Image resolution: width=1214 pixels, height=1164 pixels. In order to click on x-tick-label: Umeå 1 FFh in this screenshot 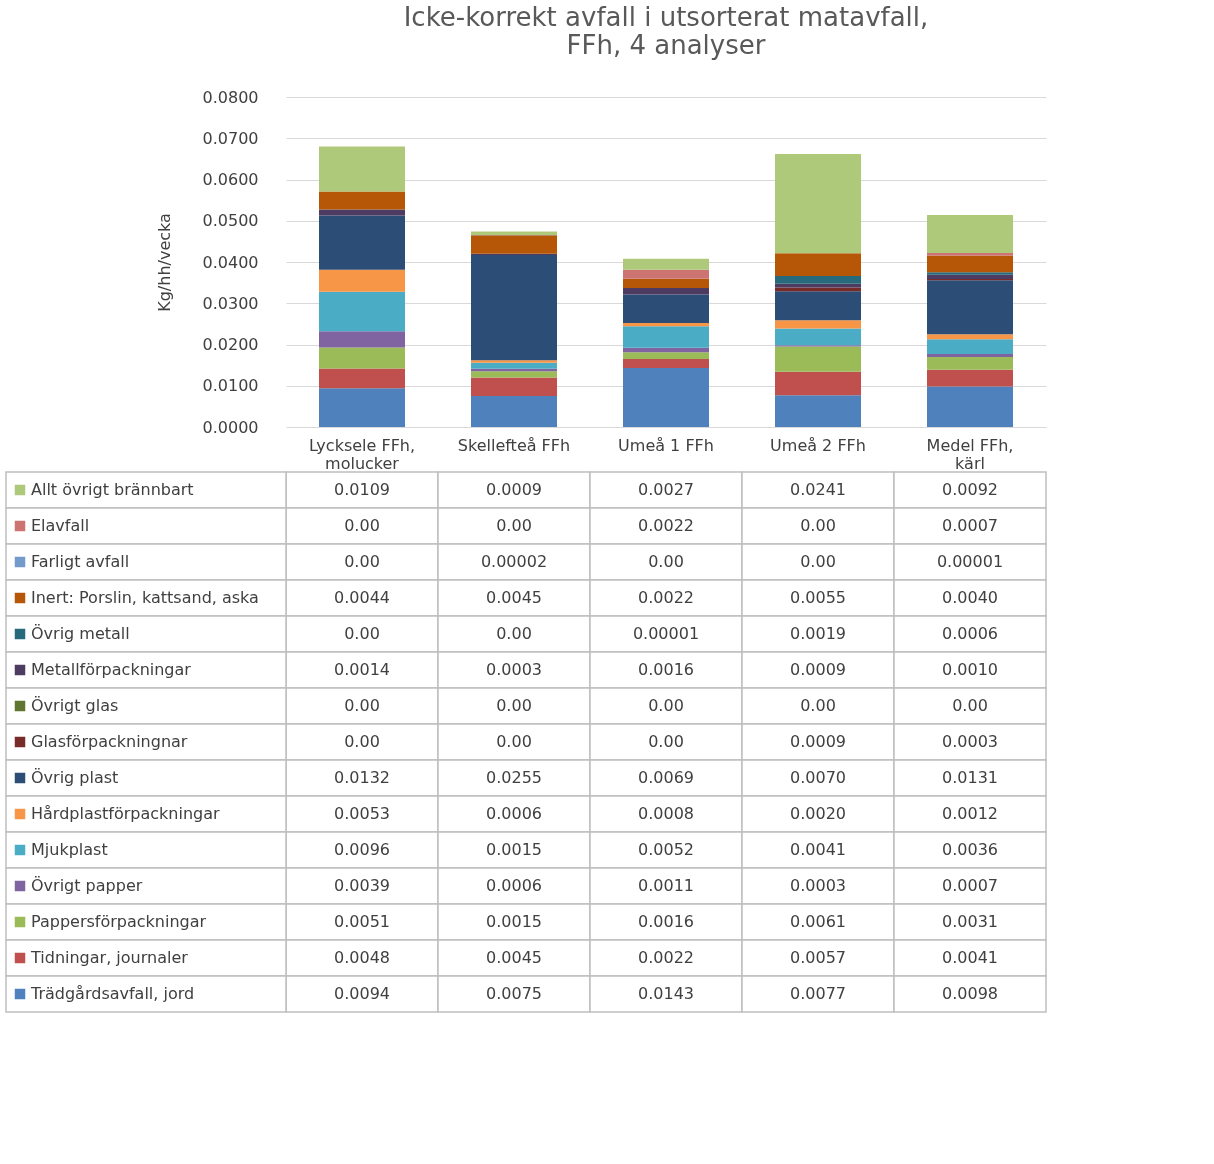, I will do `click(666, 445)`.